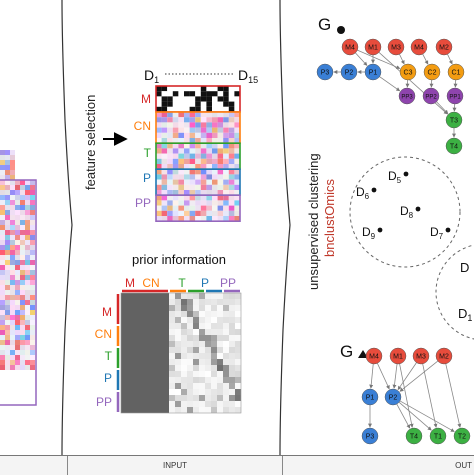 The image size is (474, 475). Describe the element at coordinates (374, 357) in the screenshot. I see `network-node-label: M4` at that location.